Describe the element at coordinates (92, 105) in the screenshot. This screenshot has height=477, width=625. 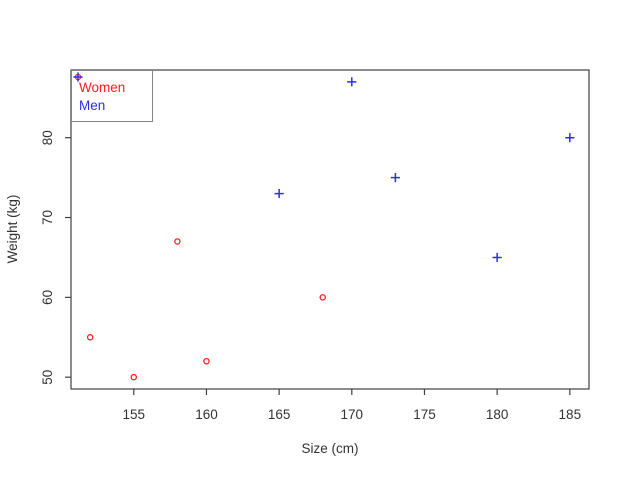
I see `legend-label-men: Men` at that location.